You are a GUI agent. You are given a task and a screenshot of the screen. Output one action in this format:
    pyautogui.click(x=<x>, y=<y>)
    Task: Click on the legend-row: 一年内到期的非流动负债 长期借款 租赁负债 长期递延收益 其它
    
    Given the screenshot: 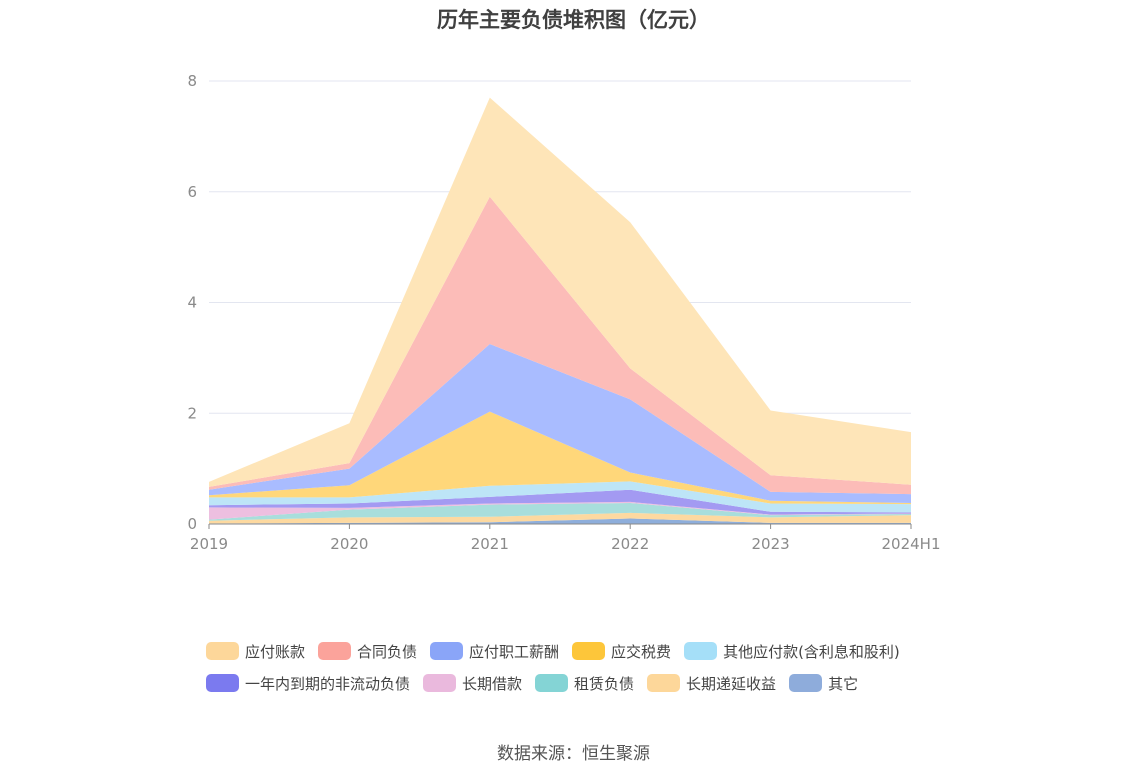 What is the action you would take?
    pyautogui.click(x=676, y=683)
    